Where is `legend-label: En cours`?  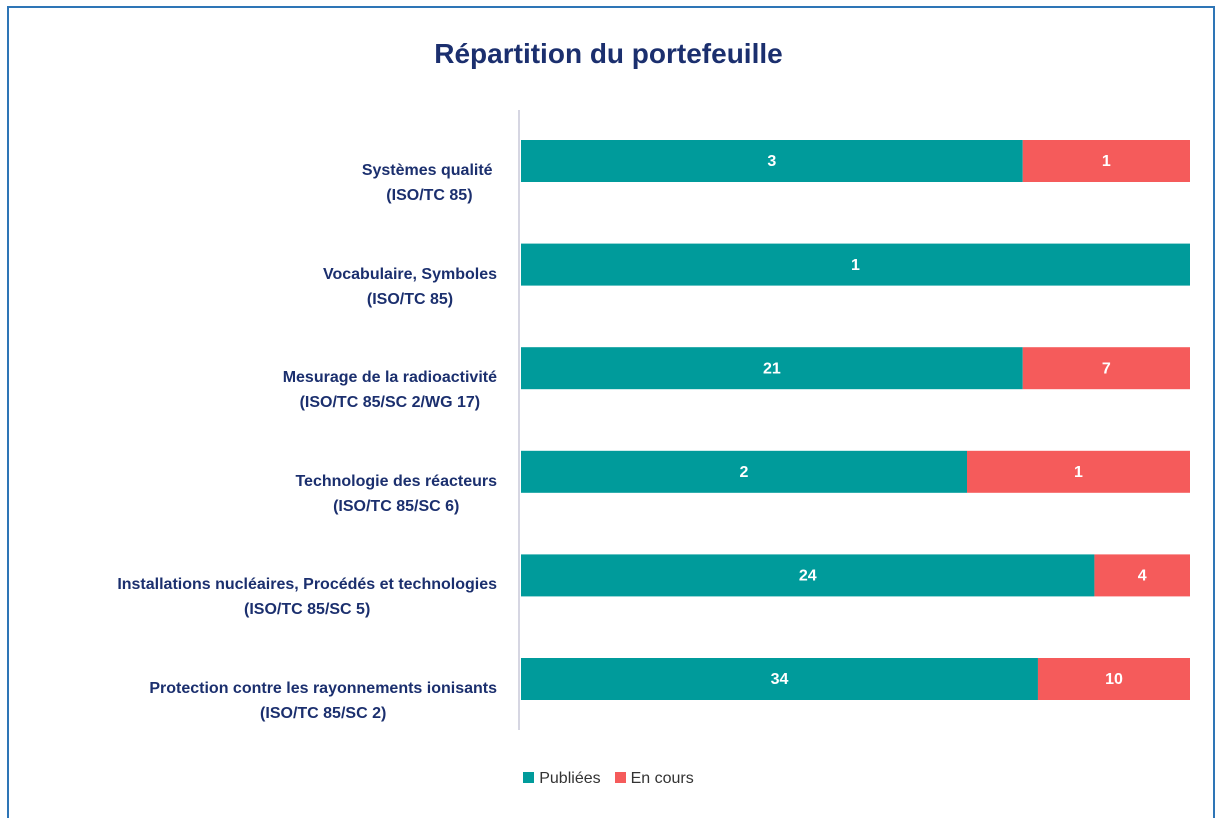
legend-label: En cours is located at coordinates (662, 778).